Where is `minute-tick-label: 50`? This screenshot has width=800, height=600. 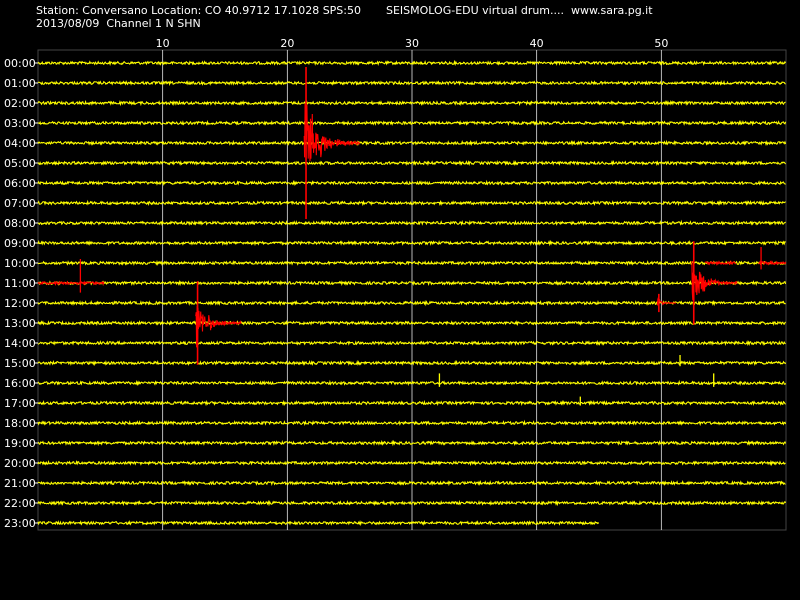
minute-tick-label: 50 is located at coordinates (661, 43).